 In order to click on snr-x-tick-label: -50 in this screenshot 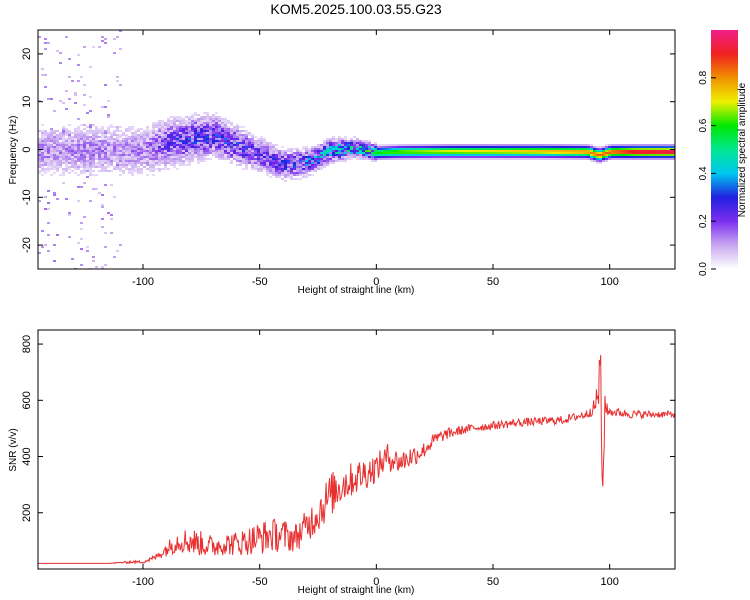, I will do `click(260, 582)`.